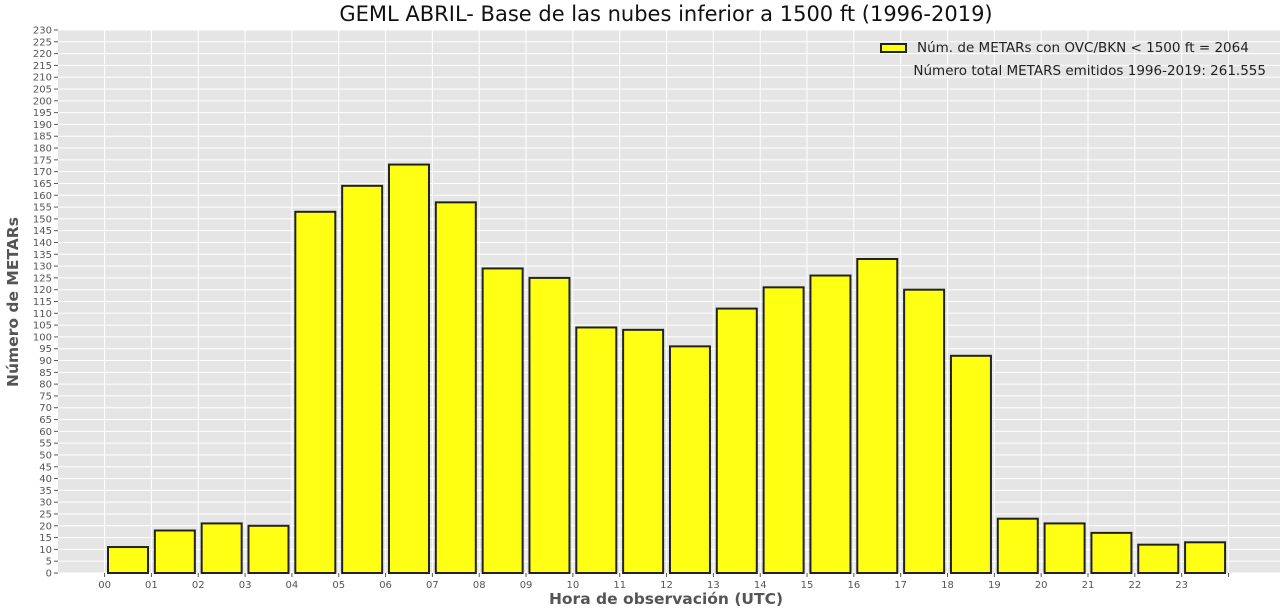 The height and width of the screenshot is (616, 1287). What do you see at coordinates (245, 585) in the screenshot?
I see `x-tick-label: 03` at bounding box center [245, 585].